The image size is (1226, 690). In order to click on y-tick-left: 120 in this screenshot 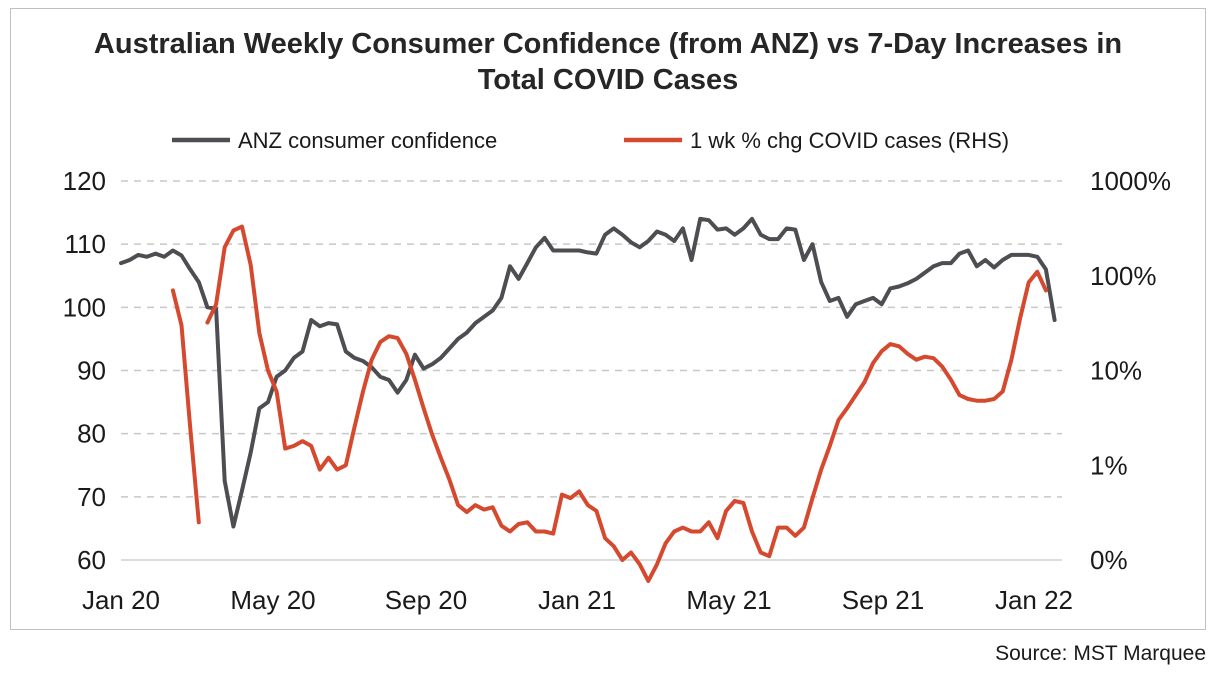, I will do `click(84, 181)`.